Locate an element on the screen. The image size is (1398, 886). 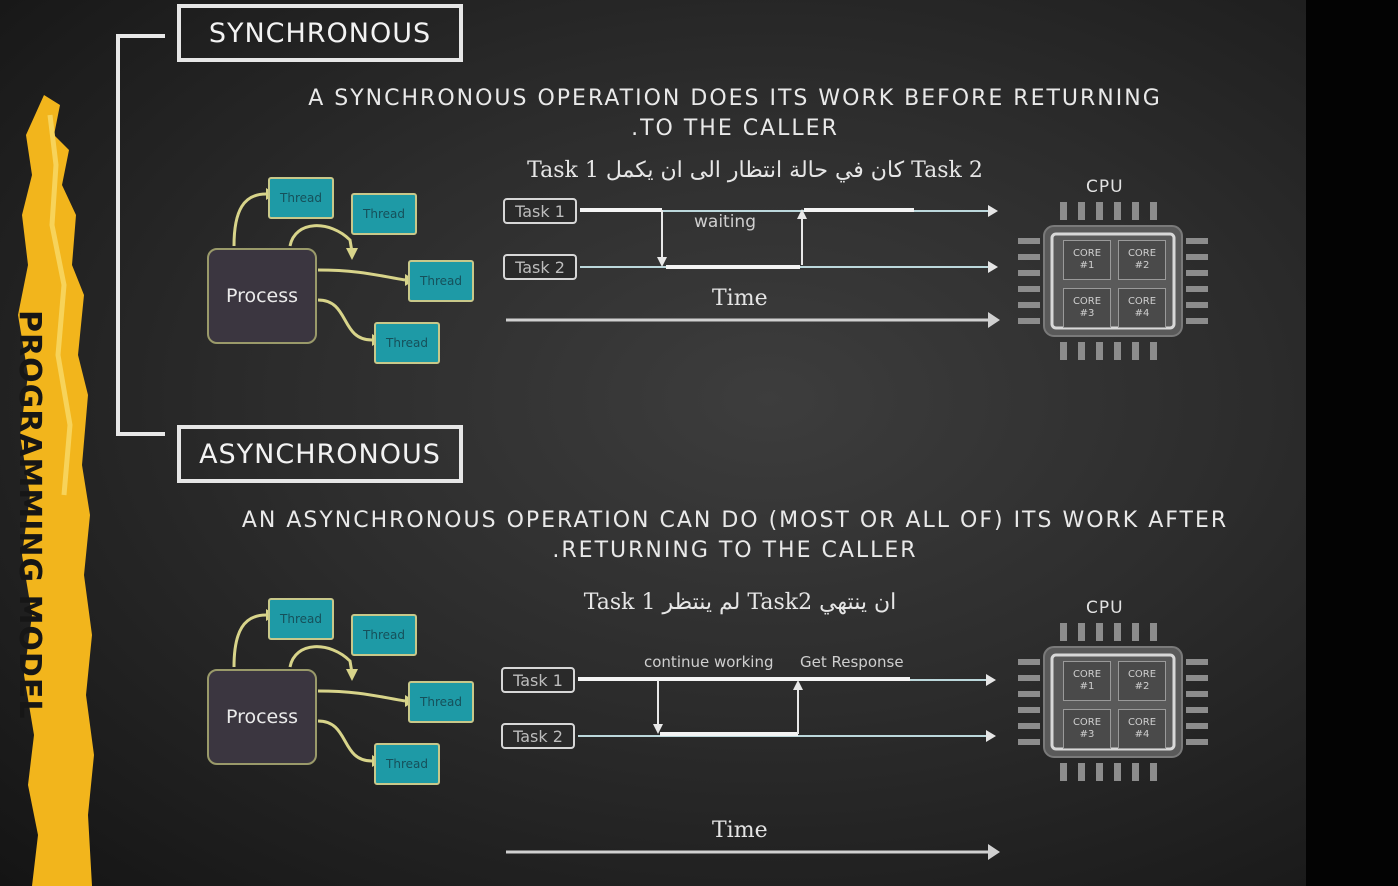
sync-process-box: Process is located at coordinates (262, 296).